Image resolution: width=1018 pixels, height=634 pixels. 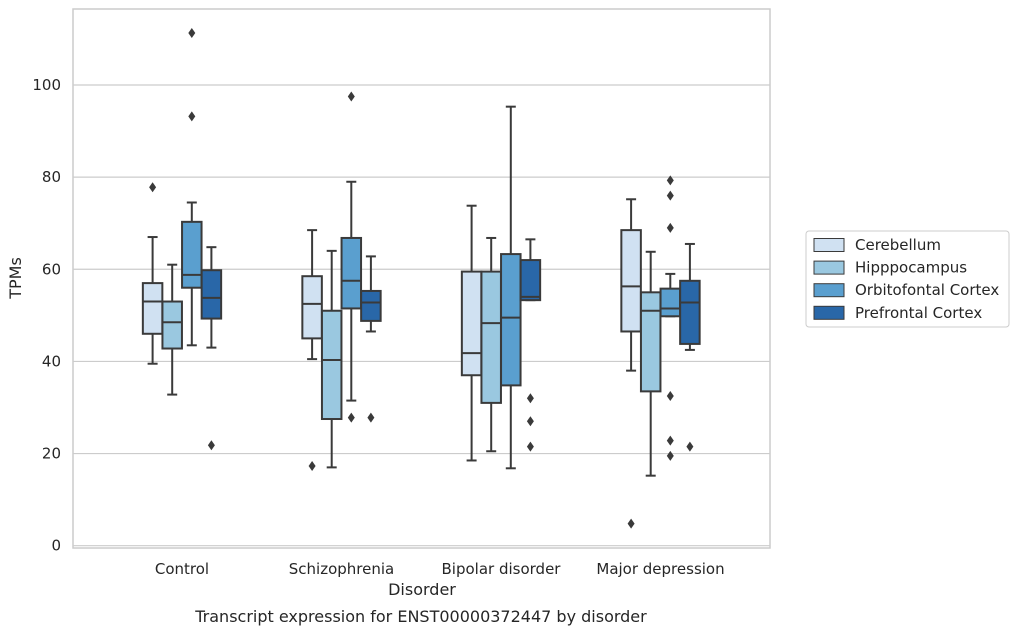 What do you see at coordinates (918, 313) in the screenshot?
I see `legend-label: Prefrontal Cortex` at bounding box center [918, 313].